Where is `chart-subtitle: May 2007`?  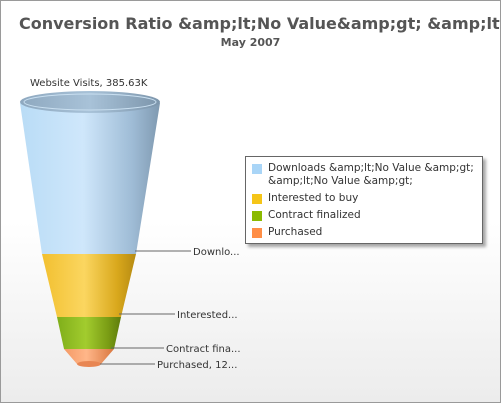 chart-subtitle: May 2007 is located at coordinates (250, 42).